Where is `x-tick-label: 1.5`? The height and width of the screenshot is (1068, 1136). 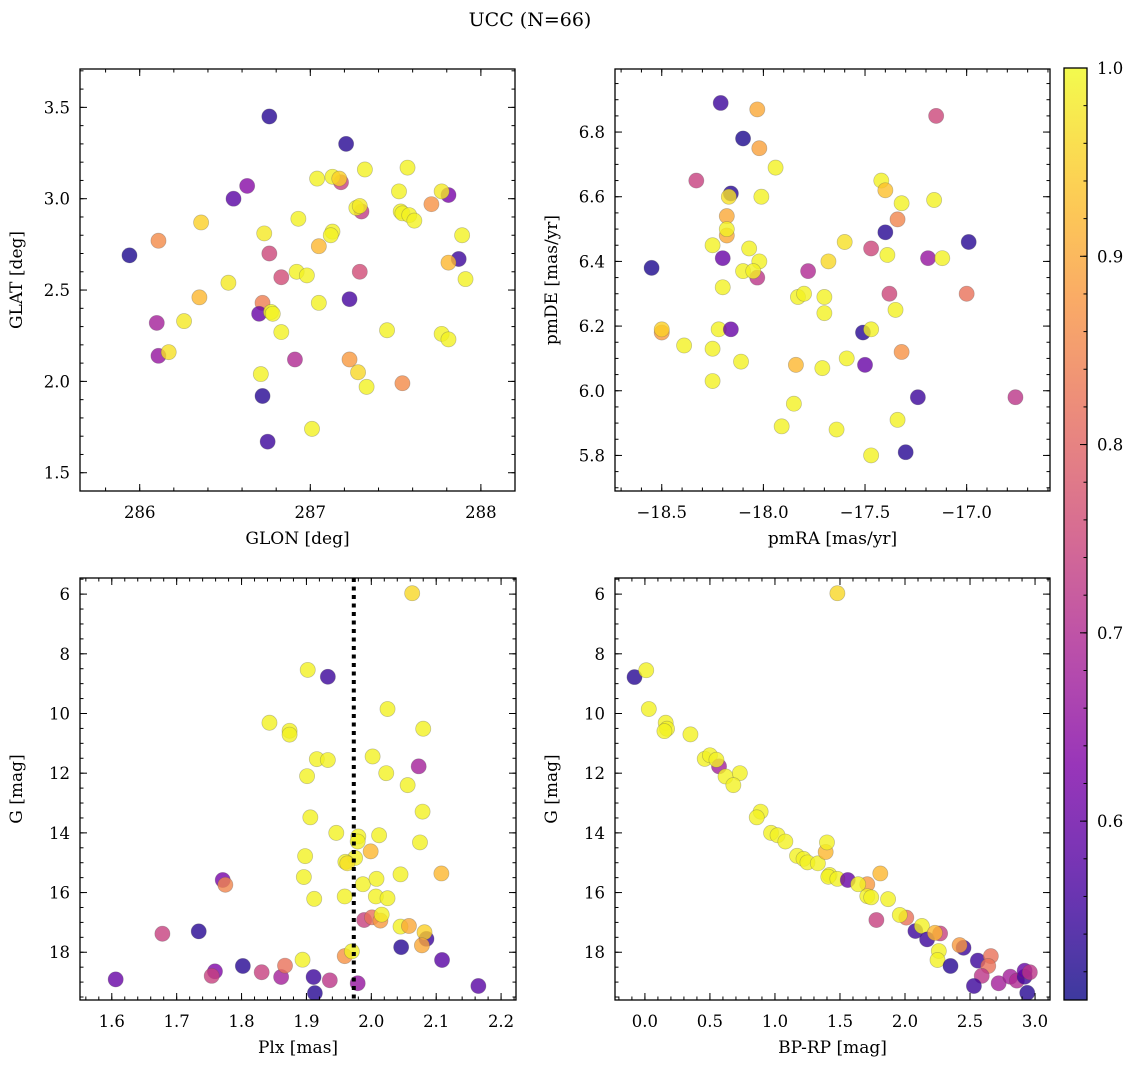 x-tick-label: 1.5 is located at coordinates (840, 1021).